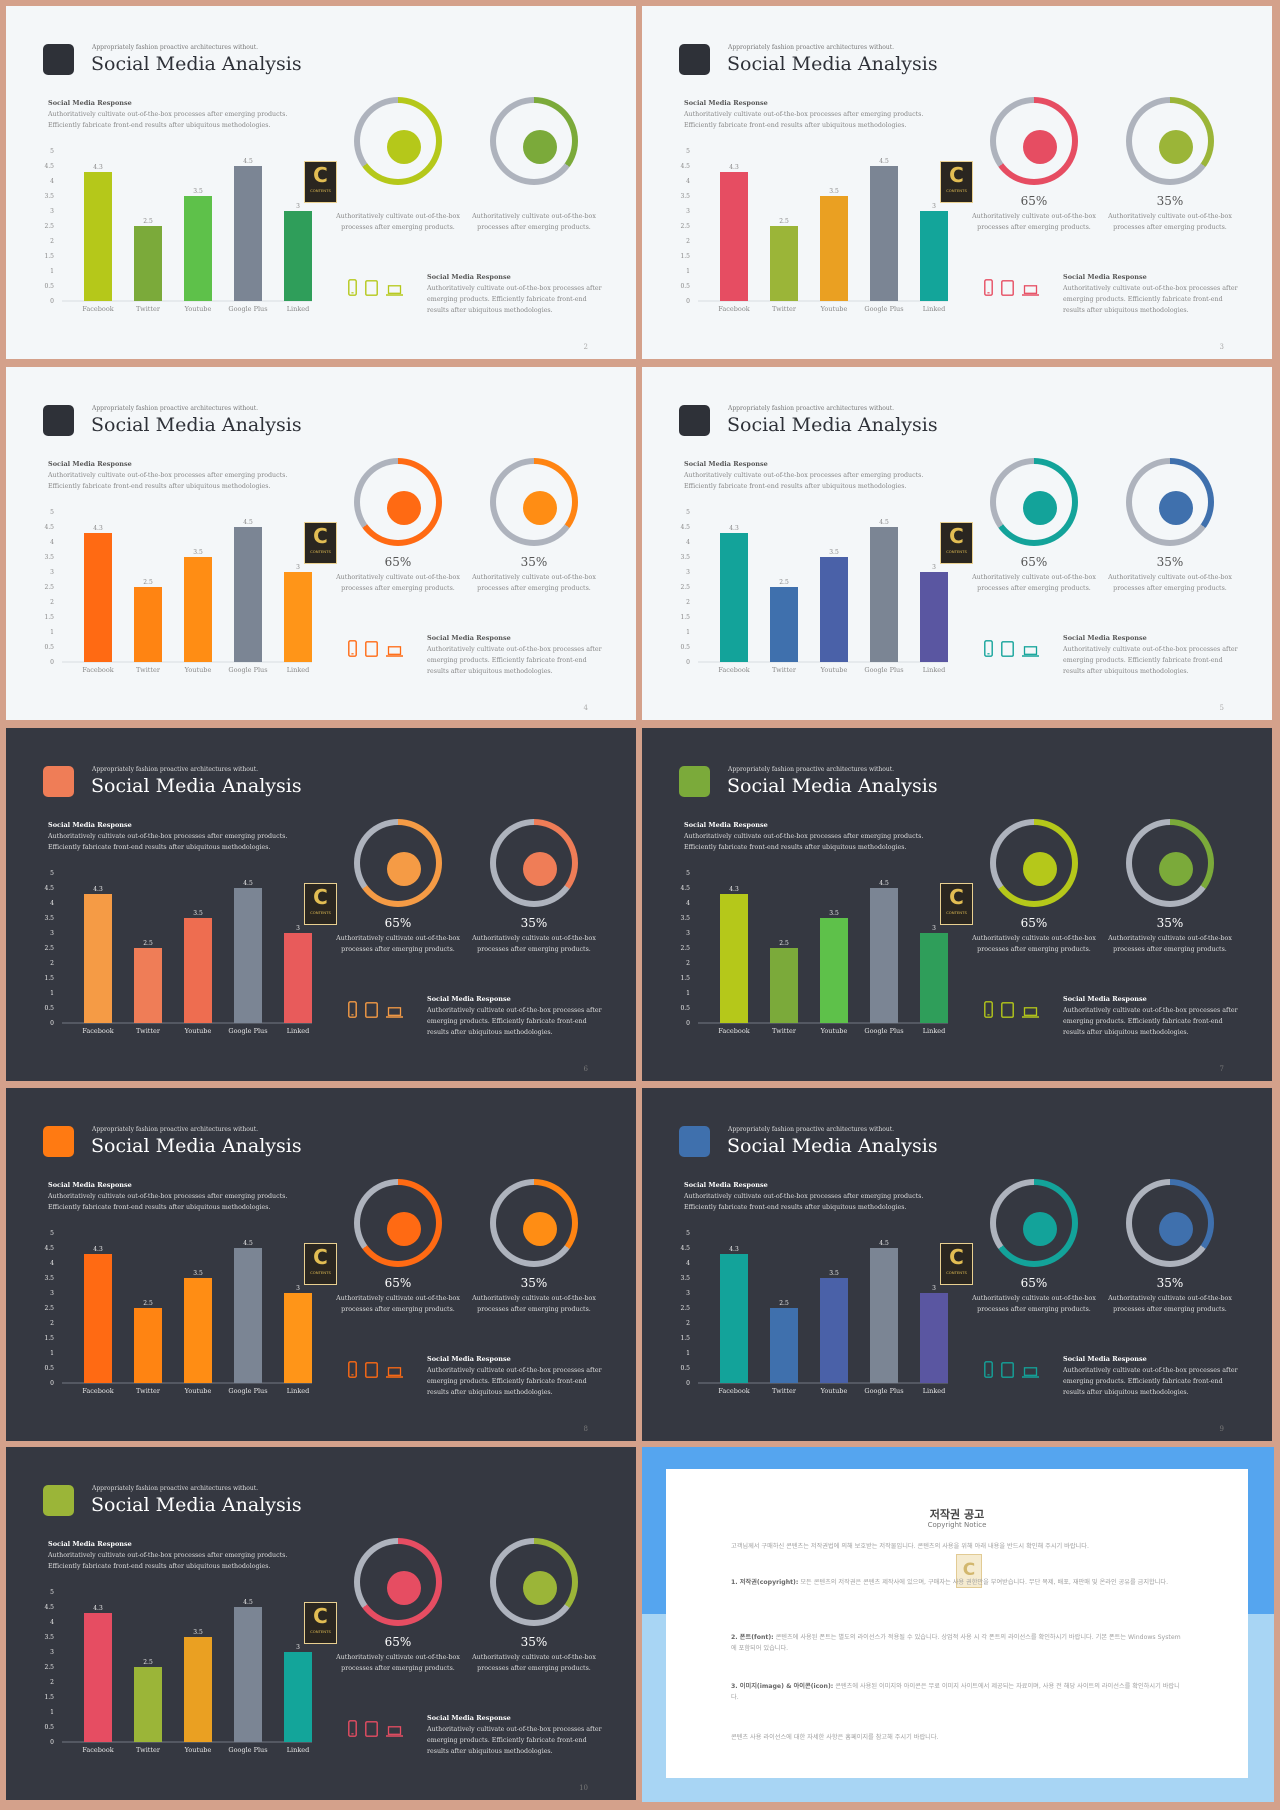 The image size is (1280, 1810). Describe the element at coordinates (752, 1637) in the screenshot. I see `notice-font-head: 2. 폰트(font):` at that location.